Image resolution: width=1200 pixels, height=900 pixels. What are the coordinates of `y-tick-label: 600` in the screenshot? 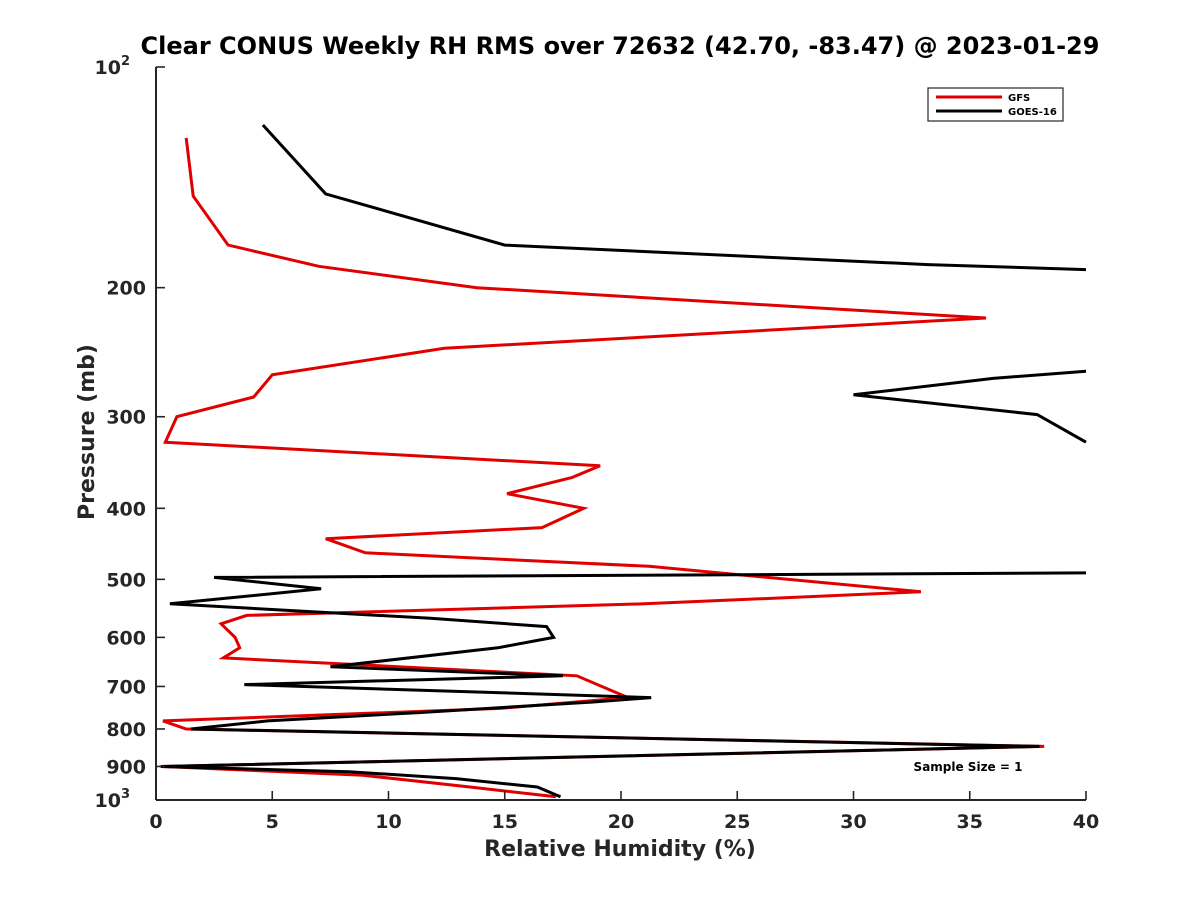 It's located at (126, 638).